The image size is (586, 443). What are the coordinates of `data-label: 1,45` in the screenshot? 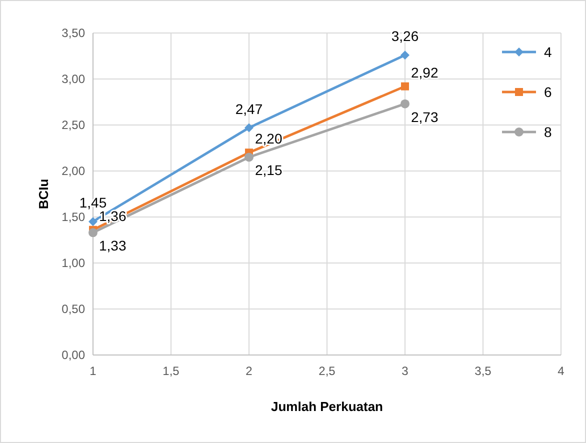 It's located at (93, 202).